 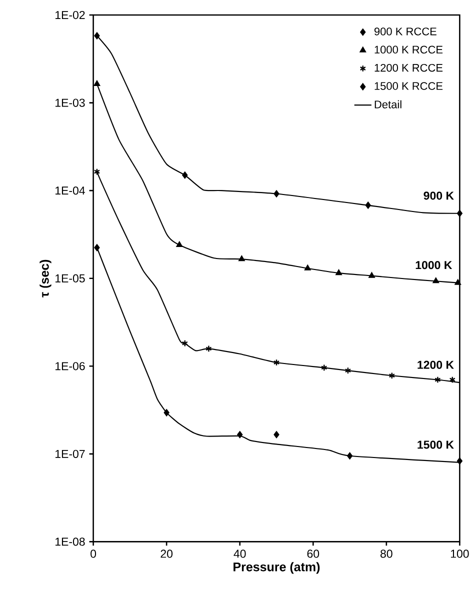 What do you see at coordinates (70, 102) in the screenshot?
I see `y-tick-label: 1E-03` at bounding box center [70, 102].